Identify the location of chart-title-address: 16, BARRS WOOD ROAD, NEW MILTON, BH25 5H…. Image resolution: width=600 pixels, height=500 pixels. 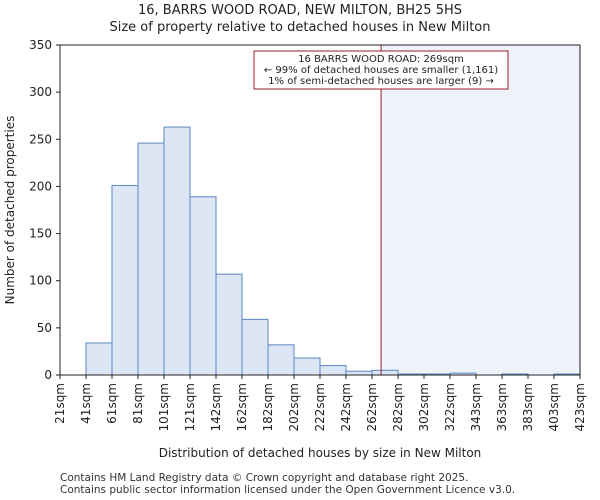
(300, 10).